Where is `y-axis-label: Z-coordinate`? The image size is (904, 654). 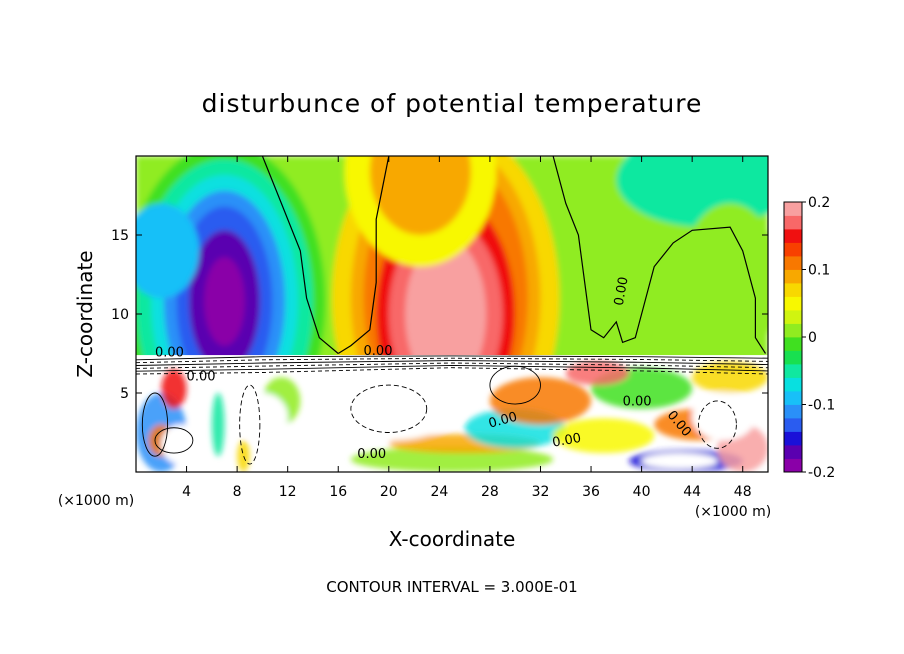
y-axis-label: Z-coordinate is located at coordinates (85, 313).